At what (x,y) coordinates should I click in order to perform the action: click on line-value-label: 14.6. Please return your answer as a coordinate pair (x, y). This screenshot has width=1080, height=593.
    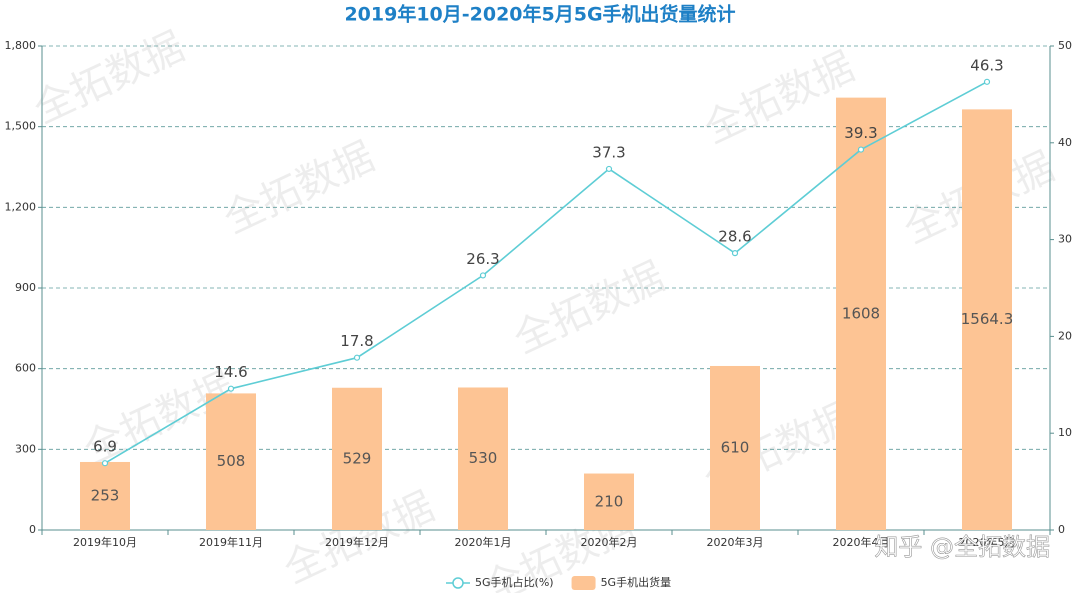
    Looking at the image, I should click on (230, 372).